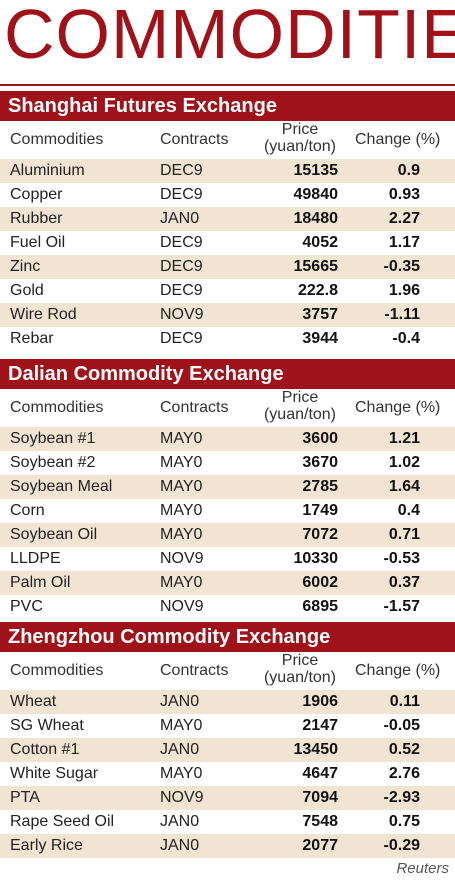  What do you see at coordinates (317, 290) in the screenshot?
I see `price-value: 222.8` at bounding box center [317, 290].